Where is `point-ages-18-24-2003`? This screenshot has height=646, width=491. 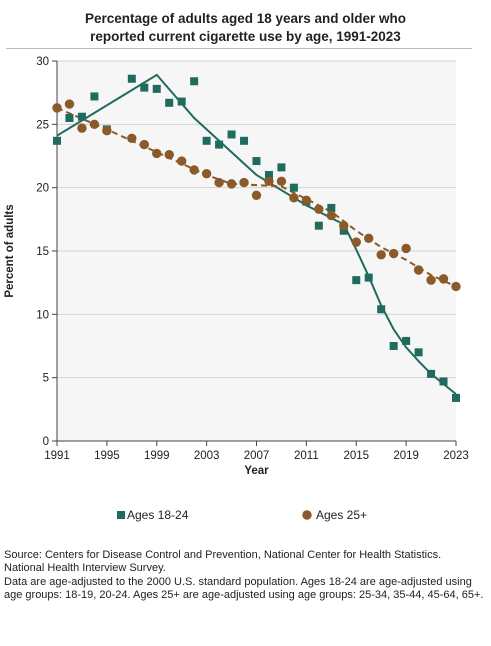 point-ages-18-24-2003 is located at coordinates (206, 140).